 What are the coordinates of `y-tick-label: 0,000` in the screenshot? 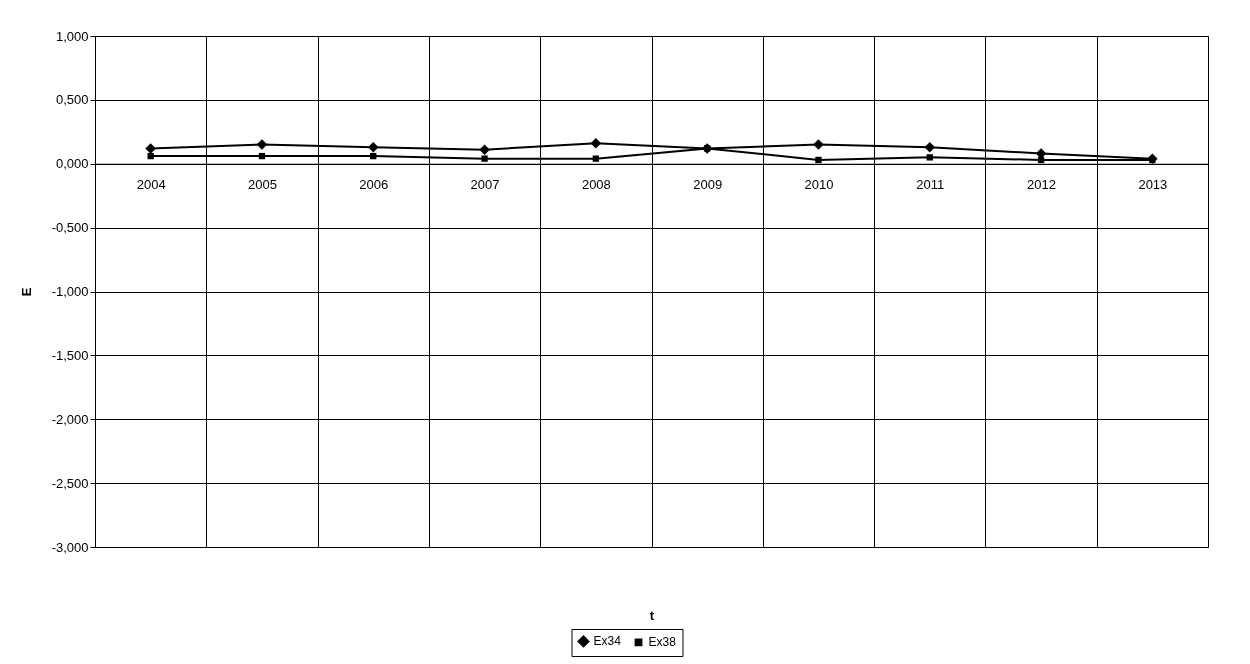 It's located at (72, 164).